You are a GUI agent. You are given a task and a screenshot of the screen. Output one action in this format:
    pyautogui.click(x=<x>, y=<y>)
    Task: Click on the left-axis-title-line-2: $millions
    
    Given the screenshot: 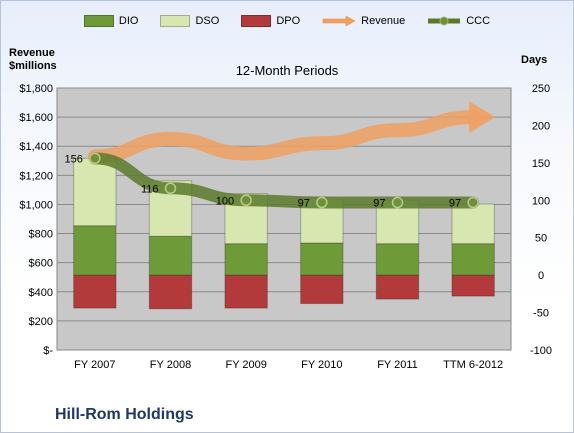 What is the action you would take?
    pyautogui.click(x=33, y=66)
    